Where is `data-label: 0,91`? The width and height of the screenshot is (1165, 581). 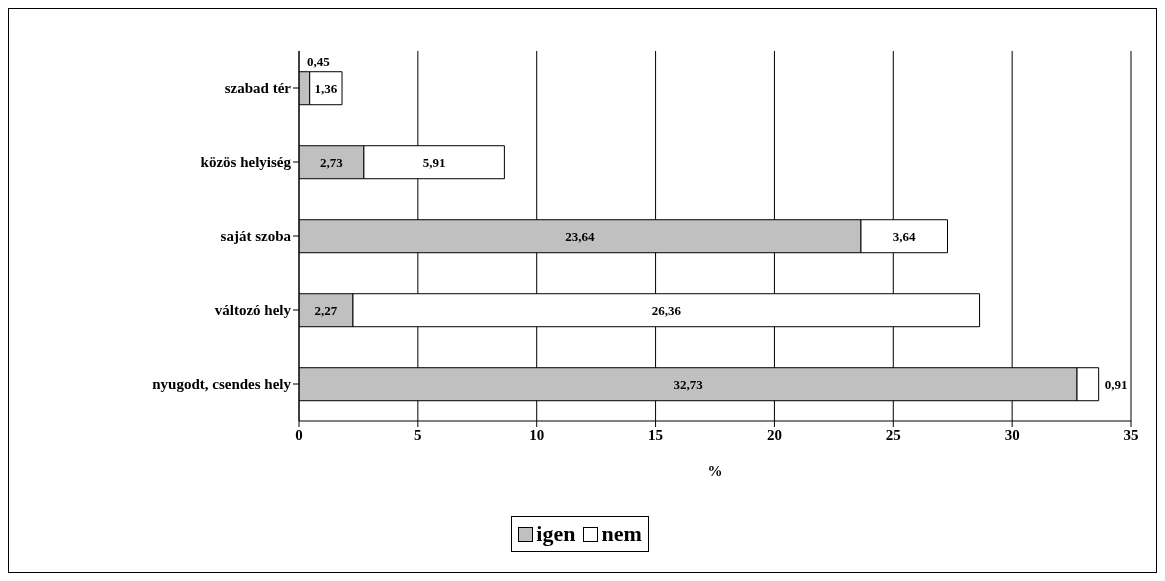
data-label: 0,91 is located at coordinates (1116, 384).